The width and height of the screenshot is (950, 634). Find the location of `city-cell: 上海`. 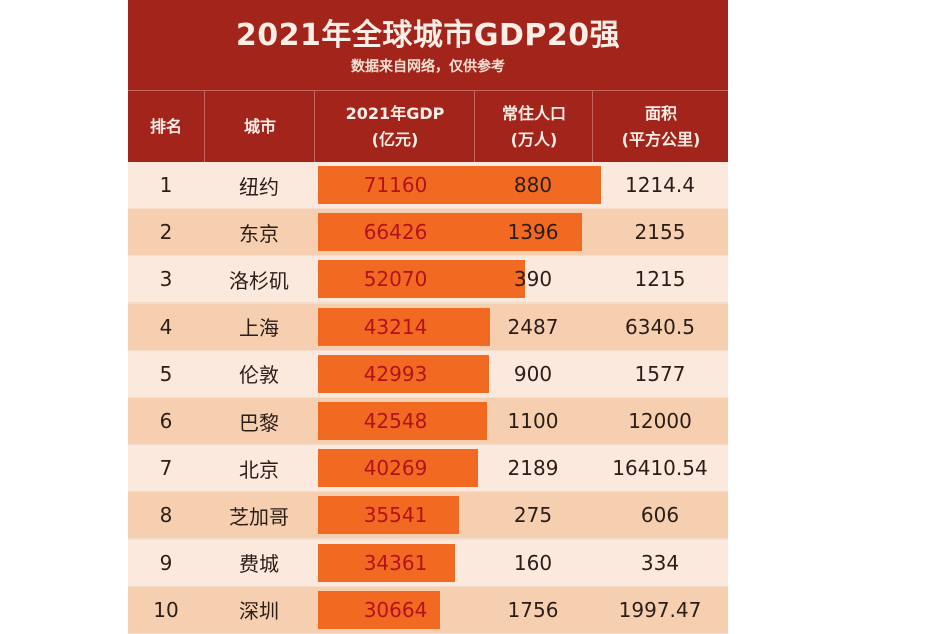

city-cell: 上海 is located at coordinates (259, 328).